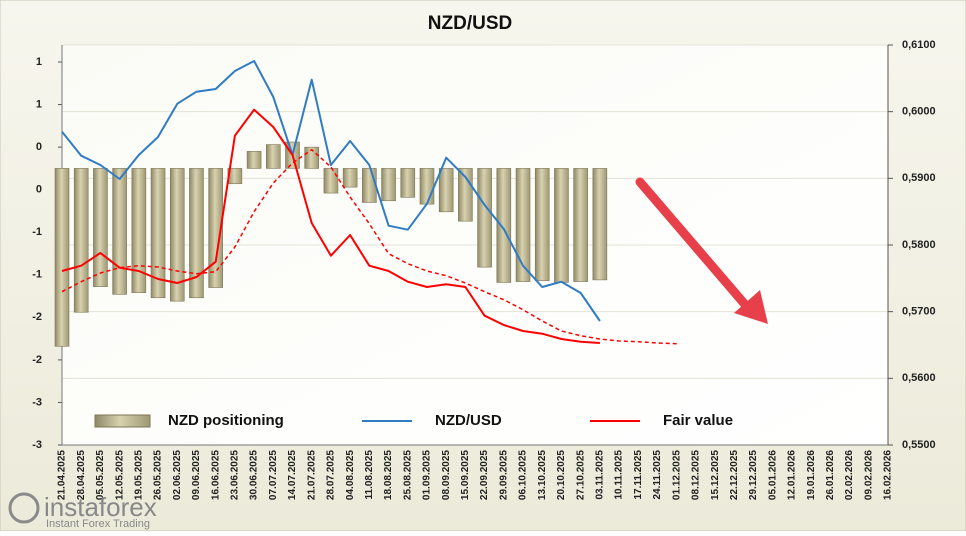  Describe the element at coordinates (849, 475) in the screenshot. I see `x-tick-label: 02.02.2026` at that location.